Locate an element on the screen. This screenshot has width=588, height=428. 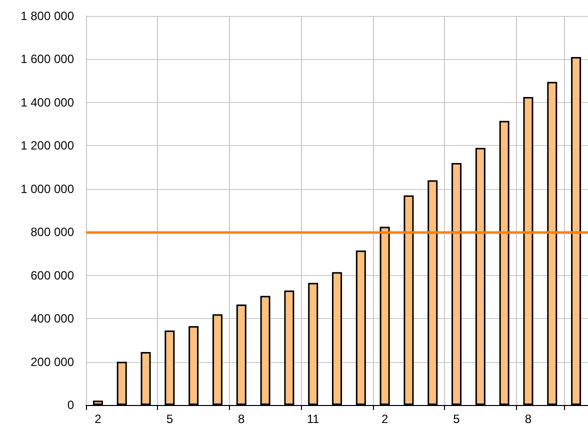
x-tick-label: 11 is located at coordinates (313, 419).